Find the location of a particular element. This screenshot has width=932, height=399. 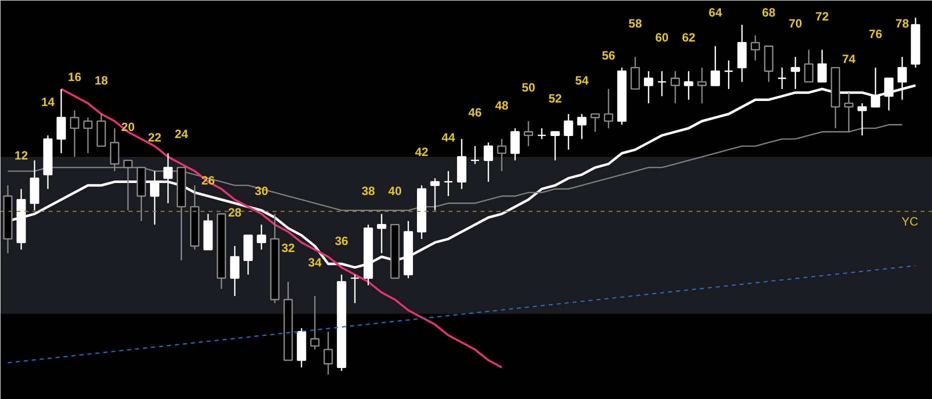

x-tick-label: 28 is located at coordinates (235, 213).